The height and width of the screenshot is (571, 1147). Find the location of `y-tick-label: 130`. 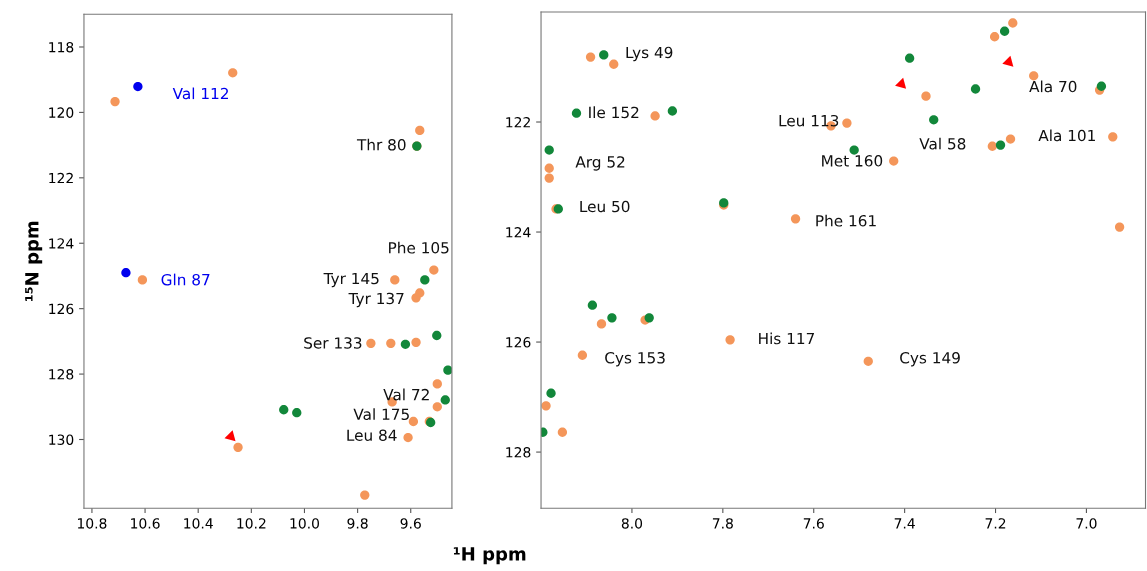

y-tick-label: 130 is located at coordinates (61, 439).